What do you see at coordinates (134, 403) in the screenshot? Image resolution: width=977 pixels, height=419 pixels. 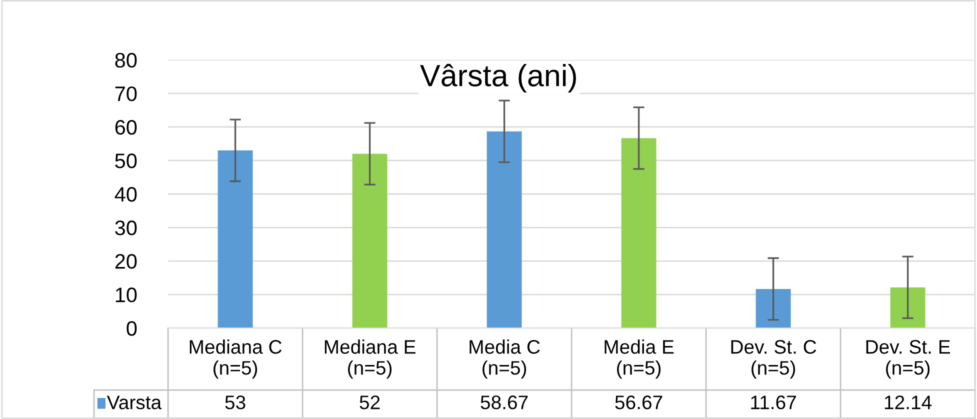 I see `legend-label: Varsta` at bounding box center [134, 403].